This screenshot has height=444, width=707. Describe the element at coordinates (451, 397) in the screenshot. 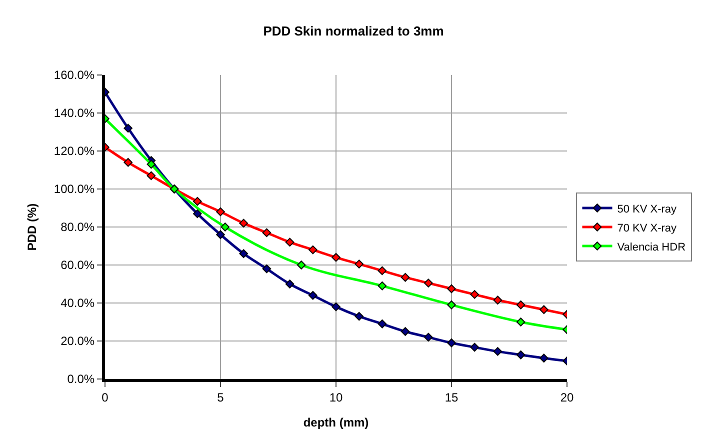

I see `x-tick-label: 15` at that location.